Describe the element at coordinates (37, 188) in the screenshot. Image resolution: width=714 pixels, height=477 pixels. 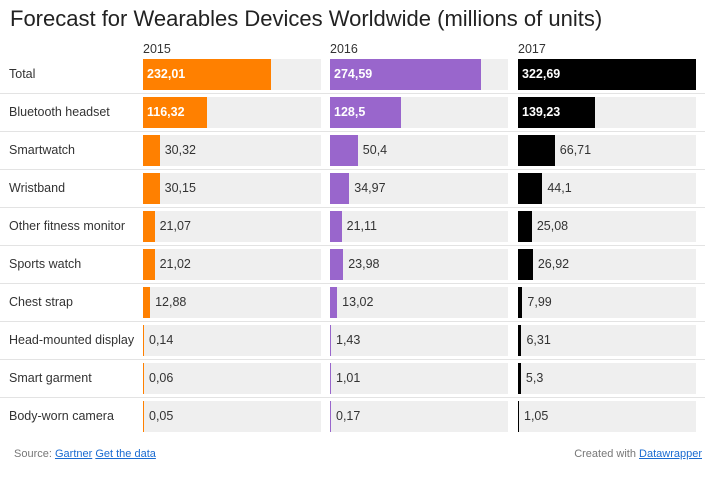
I see `row-label: Wristband` at that location.